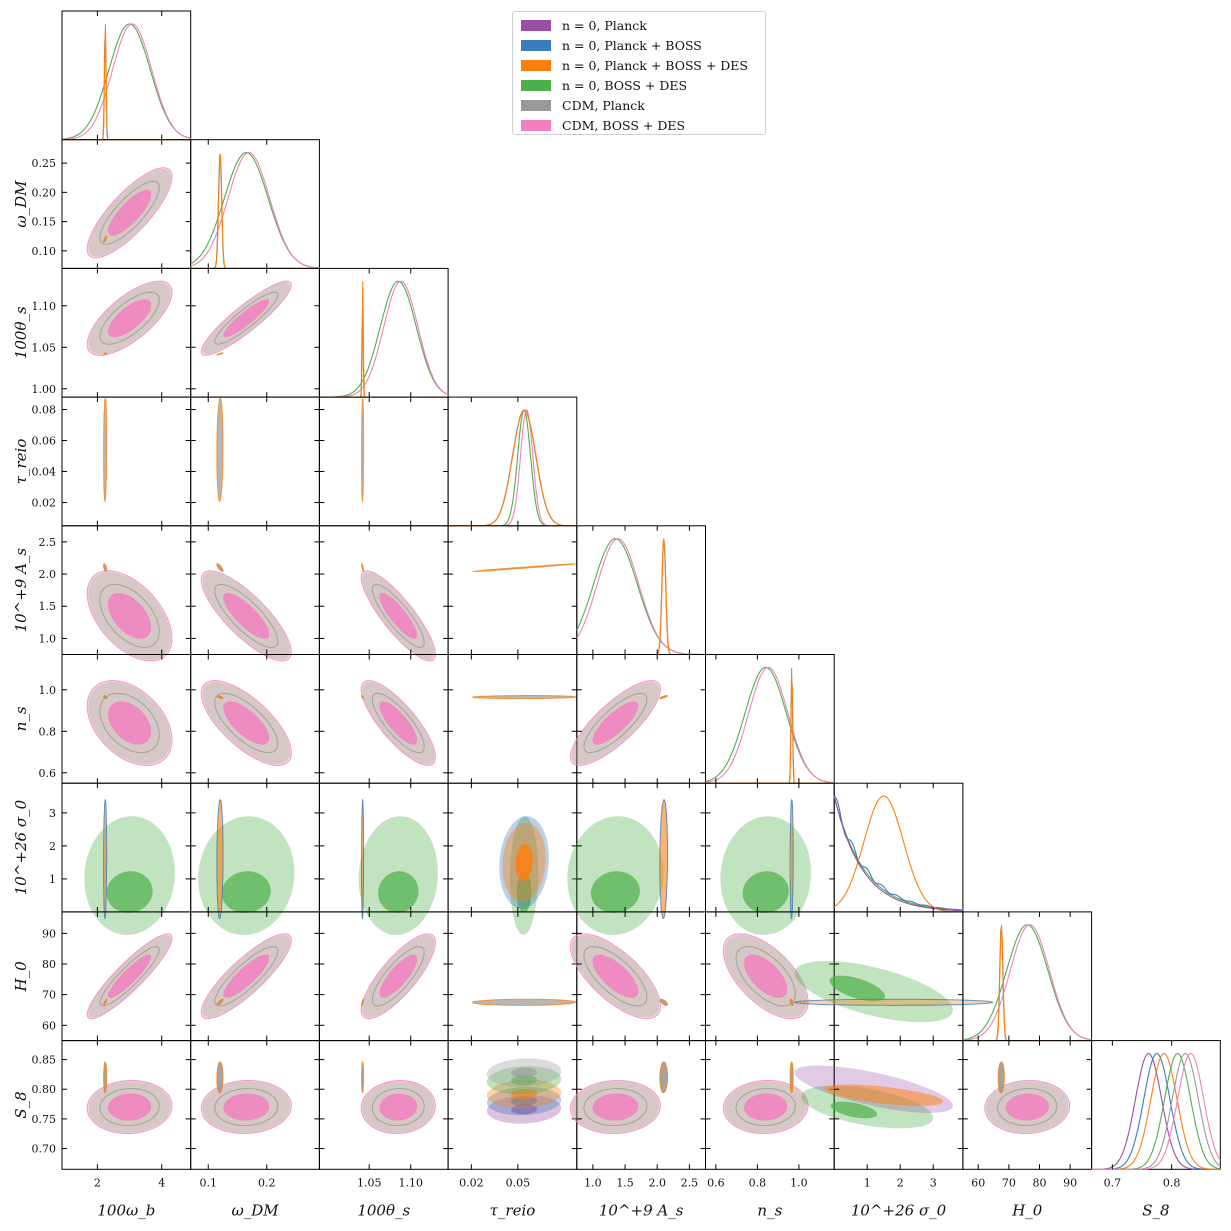 The height and width of the screenshot is (1231, 1231). Describe the element at coordinates (799, 1182) in the screenshot. I see `x-tick-label: 1.0` at that location.